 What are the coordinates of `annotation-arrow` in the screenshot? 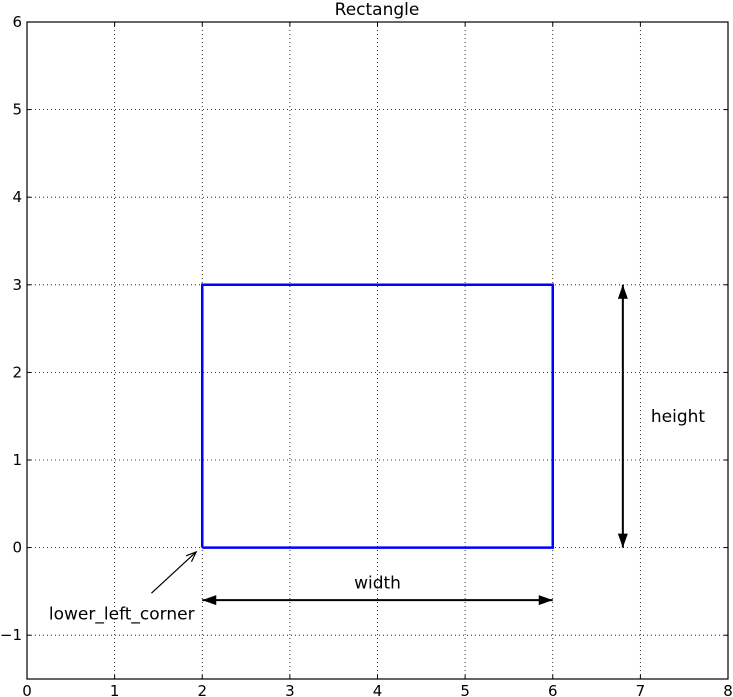 It's located at (174, 572).